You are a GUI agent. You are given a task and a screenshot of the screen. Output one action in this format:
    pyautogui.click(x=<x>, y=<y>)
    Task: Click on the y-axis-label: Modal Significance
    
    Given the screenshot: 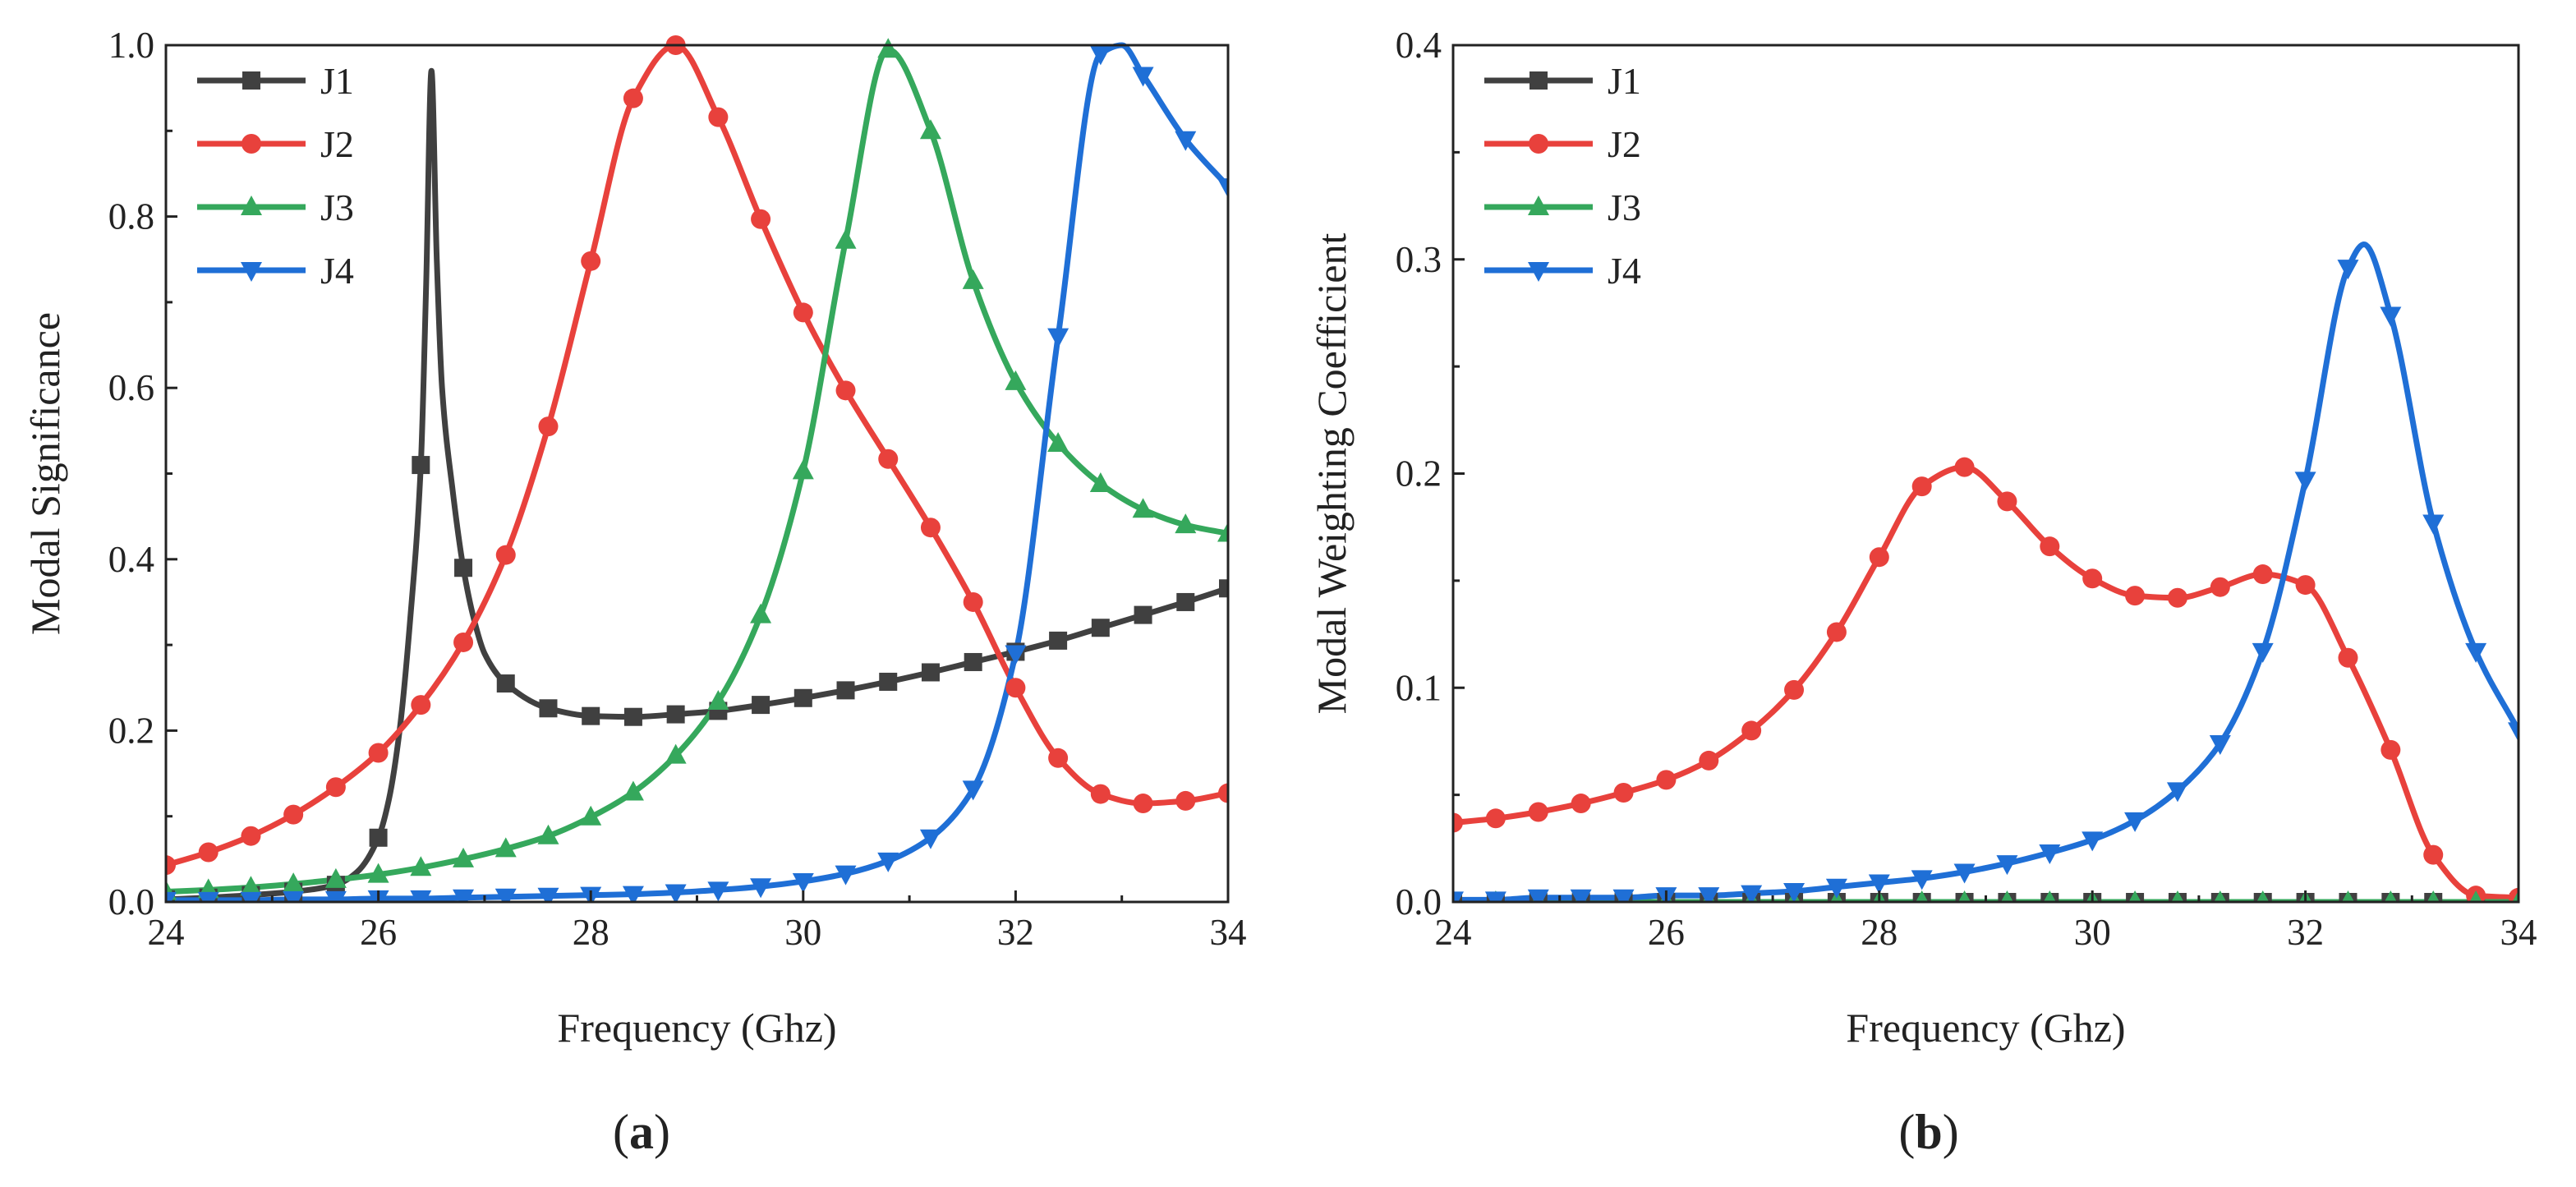 What is the action you would take?
    pyautogui.click(x=45, y=474)
    